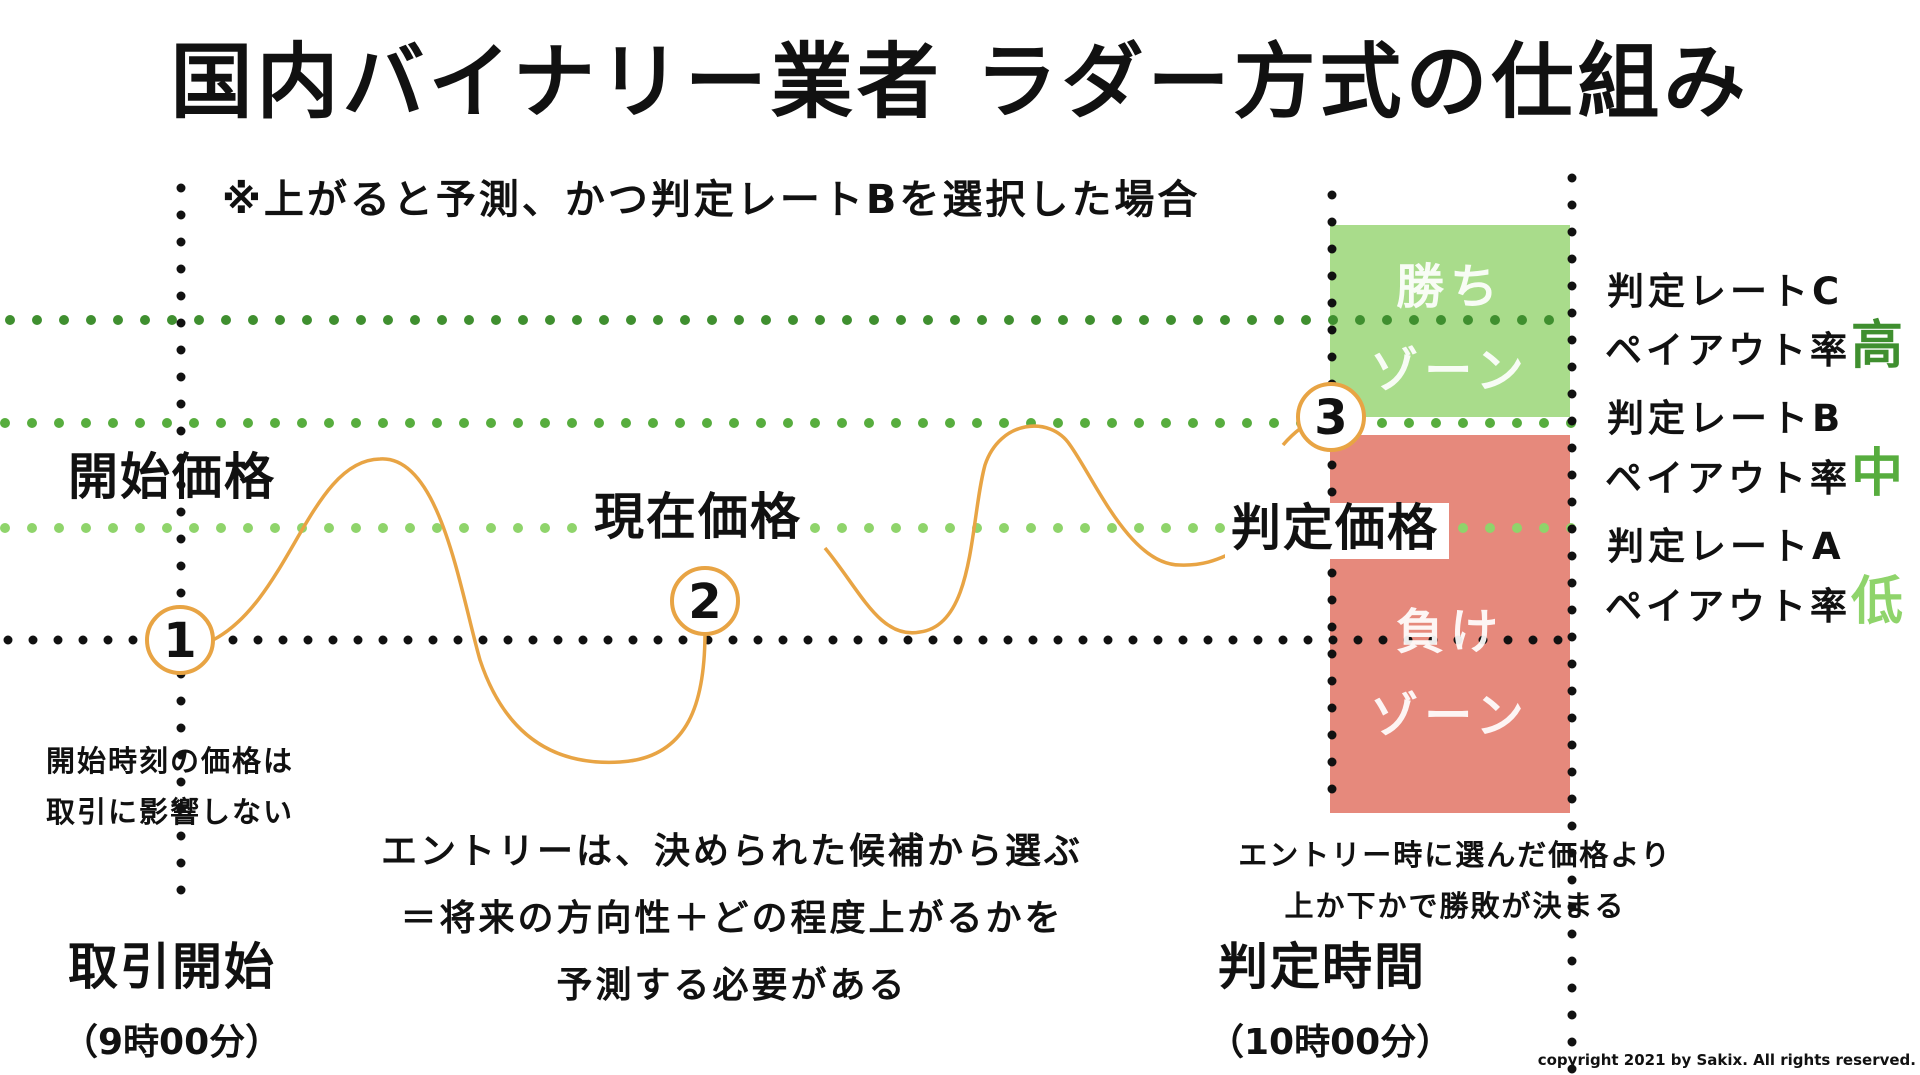 This screenshot has height=1075, width=1920. I want to click on rate-c-name: 判定レートC, so click(1725, 291).